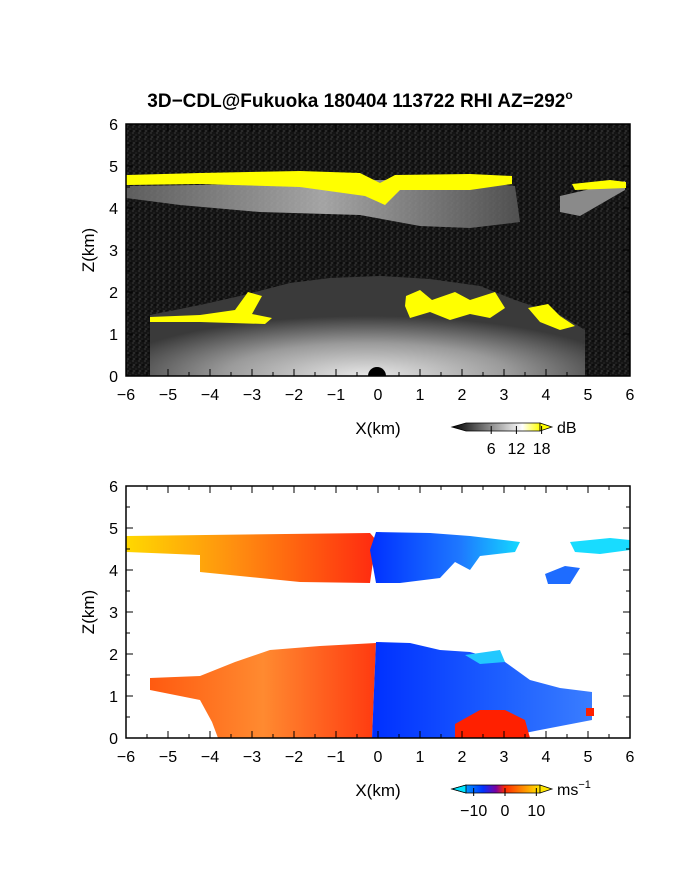 Image resolution: width=680 pixels, height=880 pixels. Describe the element at coordinates (567, 428) in the screenshot. I see `colorbar-unit: dB` at that location.